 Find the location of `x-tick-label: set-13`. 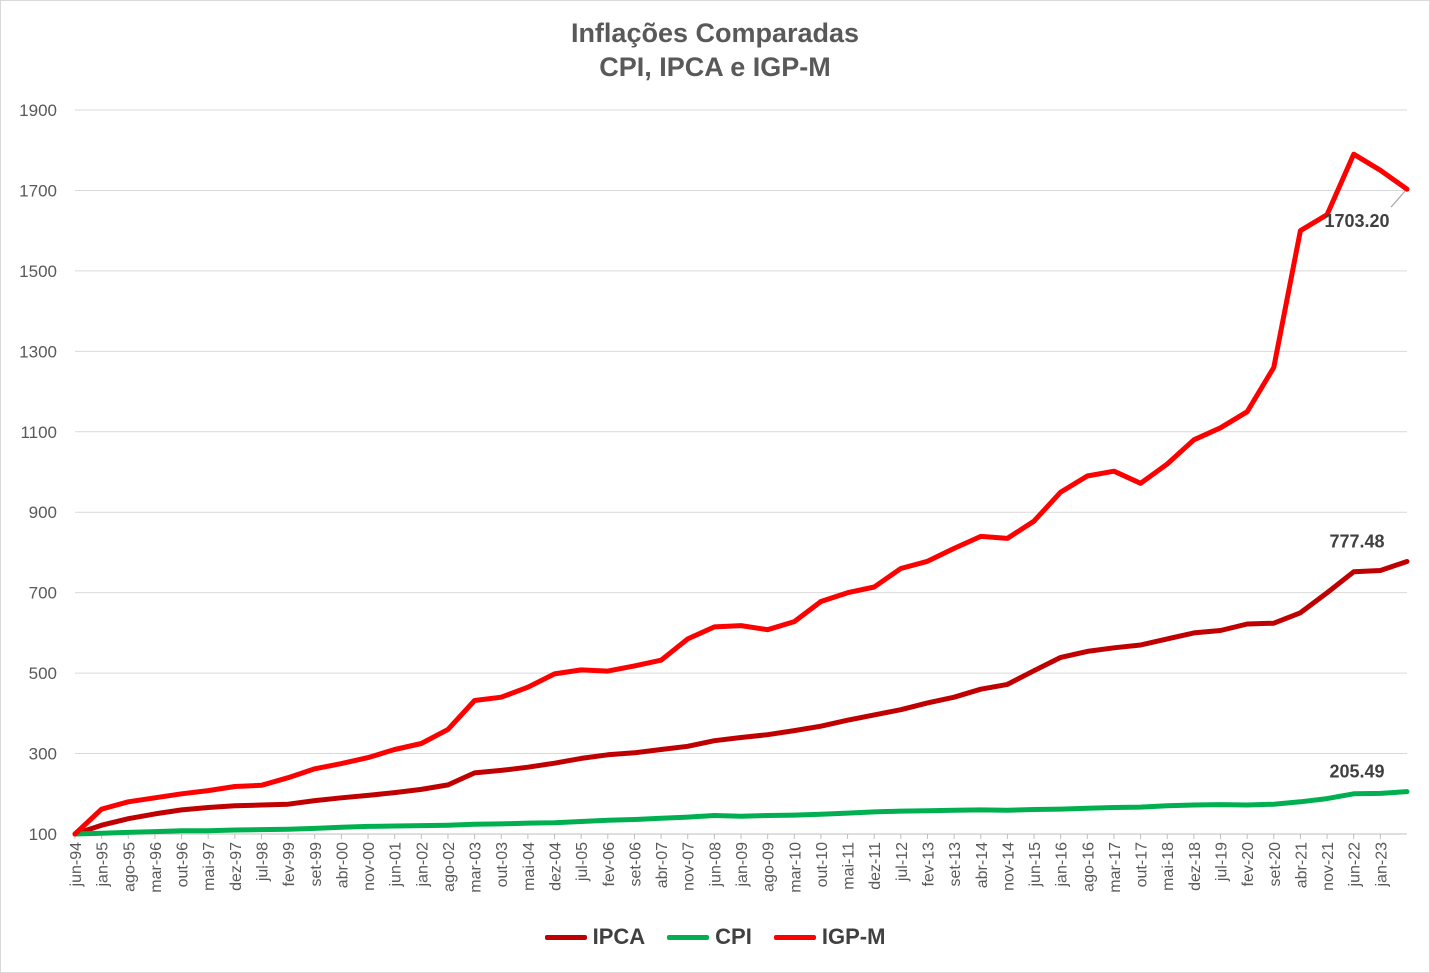

x-tick-label: set-13 is located at coordinates (955, 864).